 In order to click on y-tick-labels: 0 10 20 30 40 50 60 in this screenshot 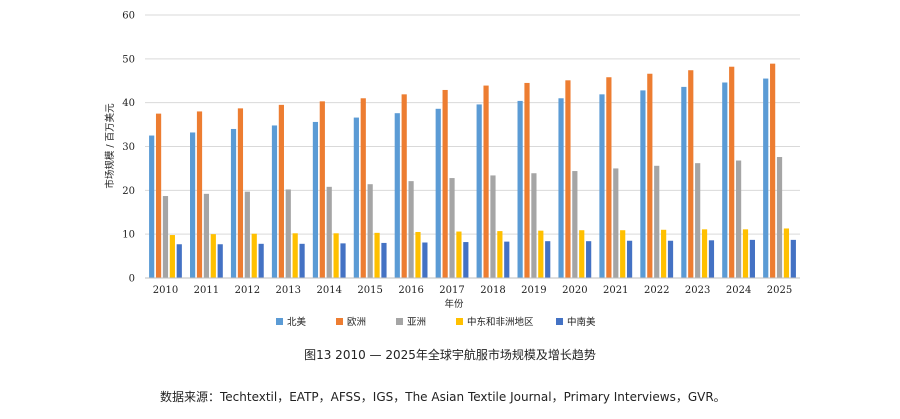, I will do `click(128, 148)`.